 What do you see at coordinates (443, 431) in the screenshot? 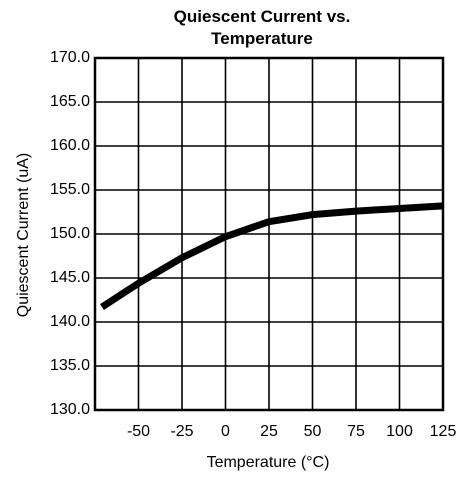
I see `x-tick-label: 125` at bounding box center [443, 431].